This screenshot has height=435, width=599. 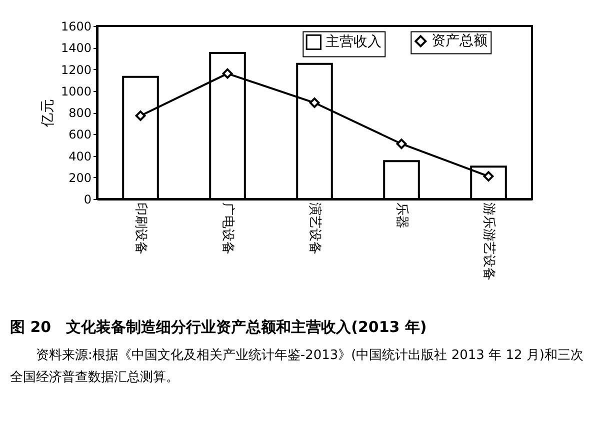 I want to click on x-tick-label: 印刷设备, so click(x=140, y=228).